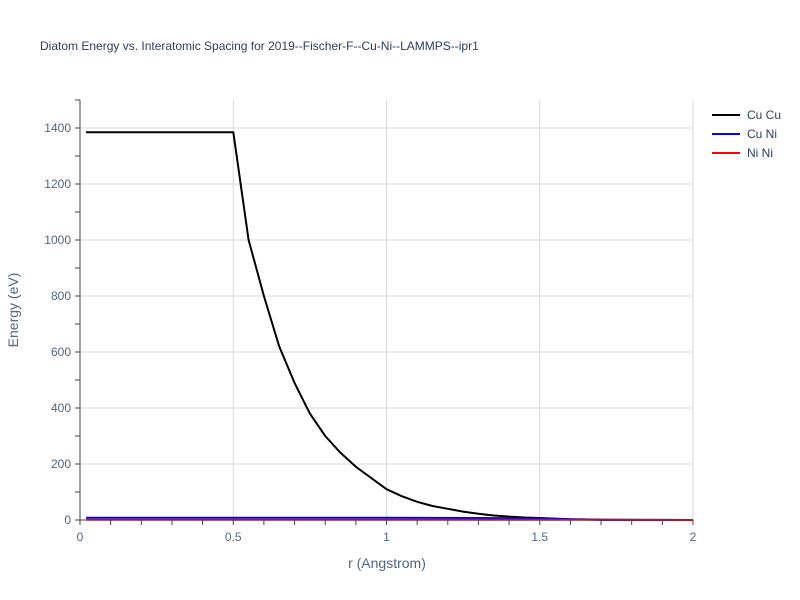  What do you see at coordinates (539, 537) in the screenshot?
I see `x-tick-label: 1.5` at bounding box center [539, 537].